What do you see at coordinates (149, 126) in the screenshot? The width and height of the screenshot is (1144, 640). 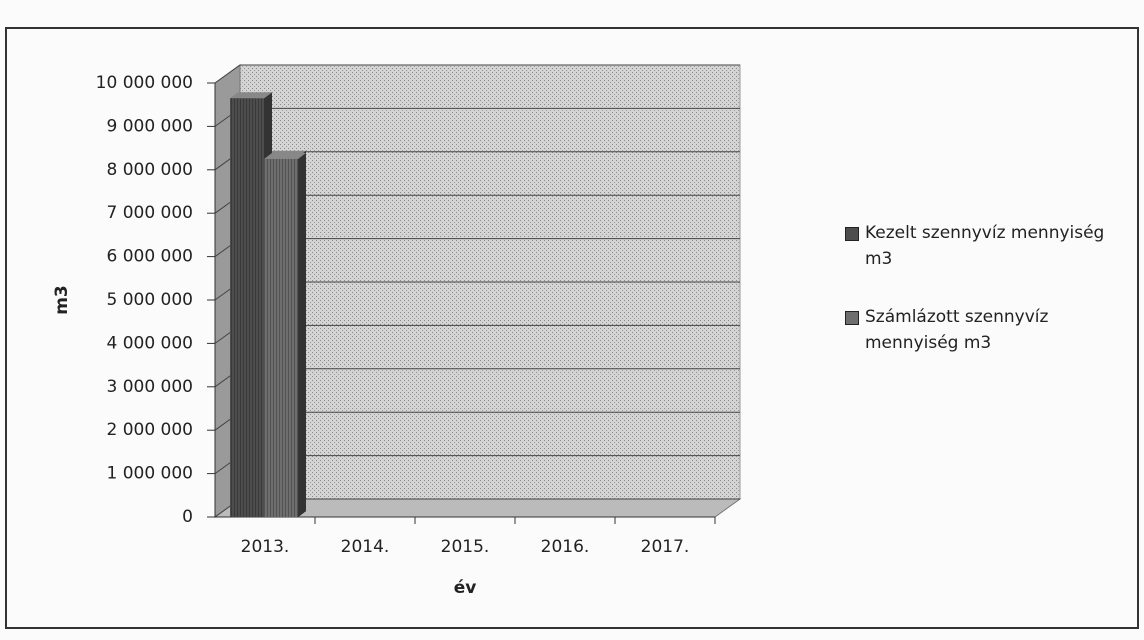 I see `y-tick-label: 9 000 000` at bounding box center [149, 126].